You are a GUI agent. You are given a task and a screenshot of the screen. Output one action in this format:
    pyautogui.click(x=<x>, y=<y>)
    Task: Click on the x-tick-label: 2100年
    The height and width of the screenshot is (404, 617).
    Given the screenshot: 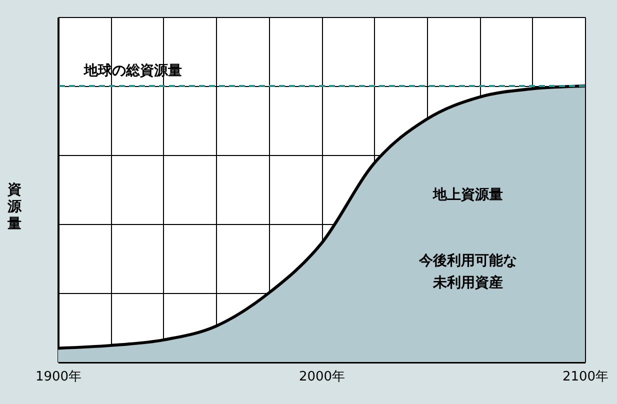 What is the action you would take?
    pyautogui.click(x=585, y=377)
    